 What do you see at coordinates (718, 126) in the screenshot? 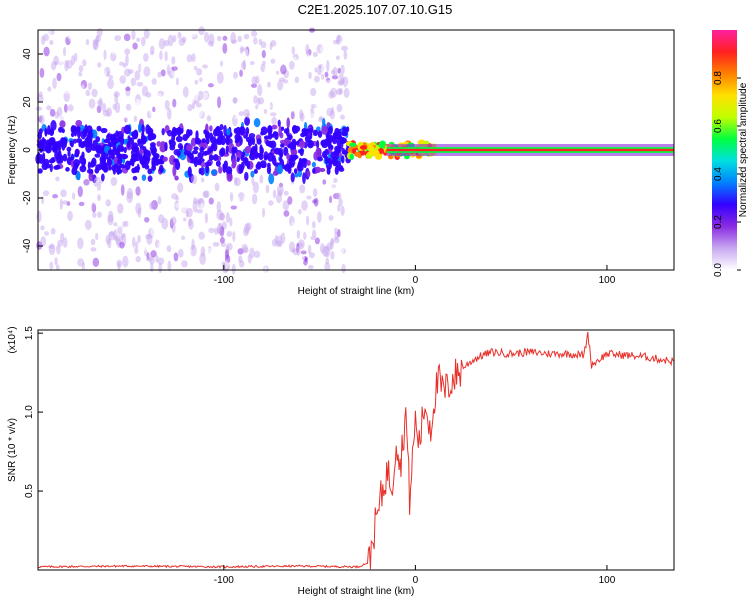
I see `colorbar-tick-label: 0.6` at bounding box center [718, 126].